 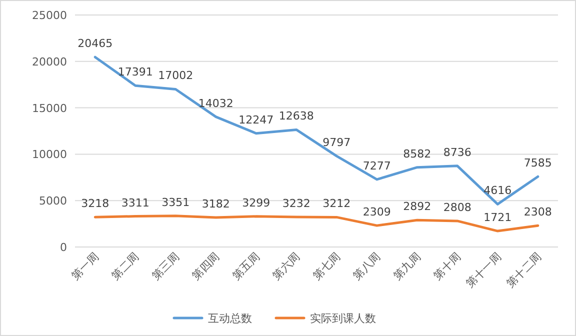 What do you see at coordinates (135, 72) in the screenshot?
I see `data-label: 17391` at bounding box center [135, 72].